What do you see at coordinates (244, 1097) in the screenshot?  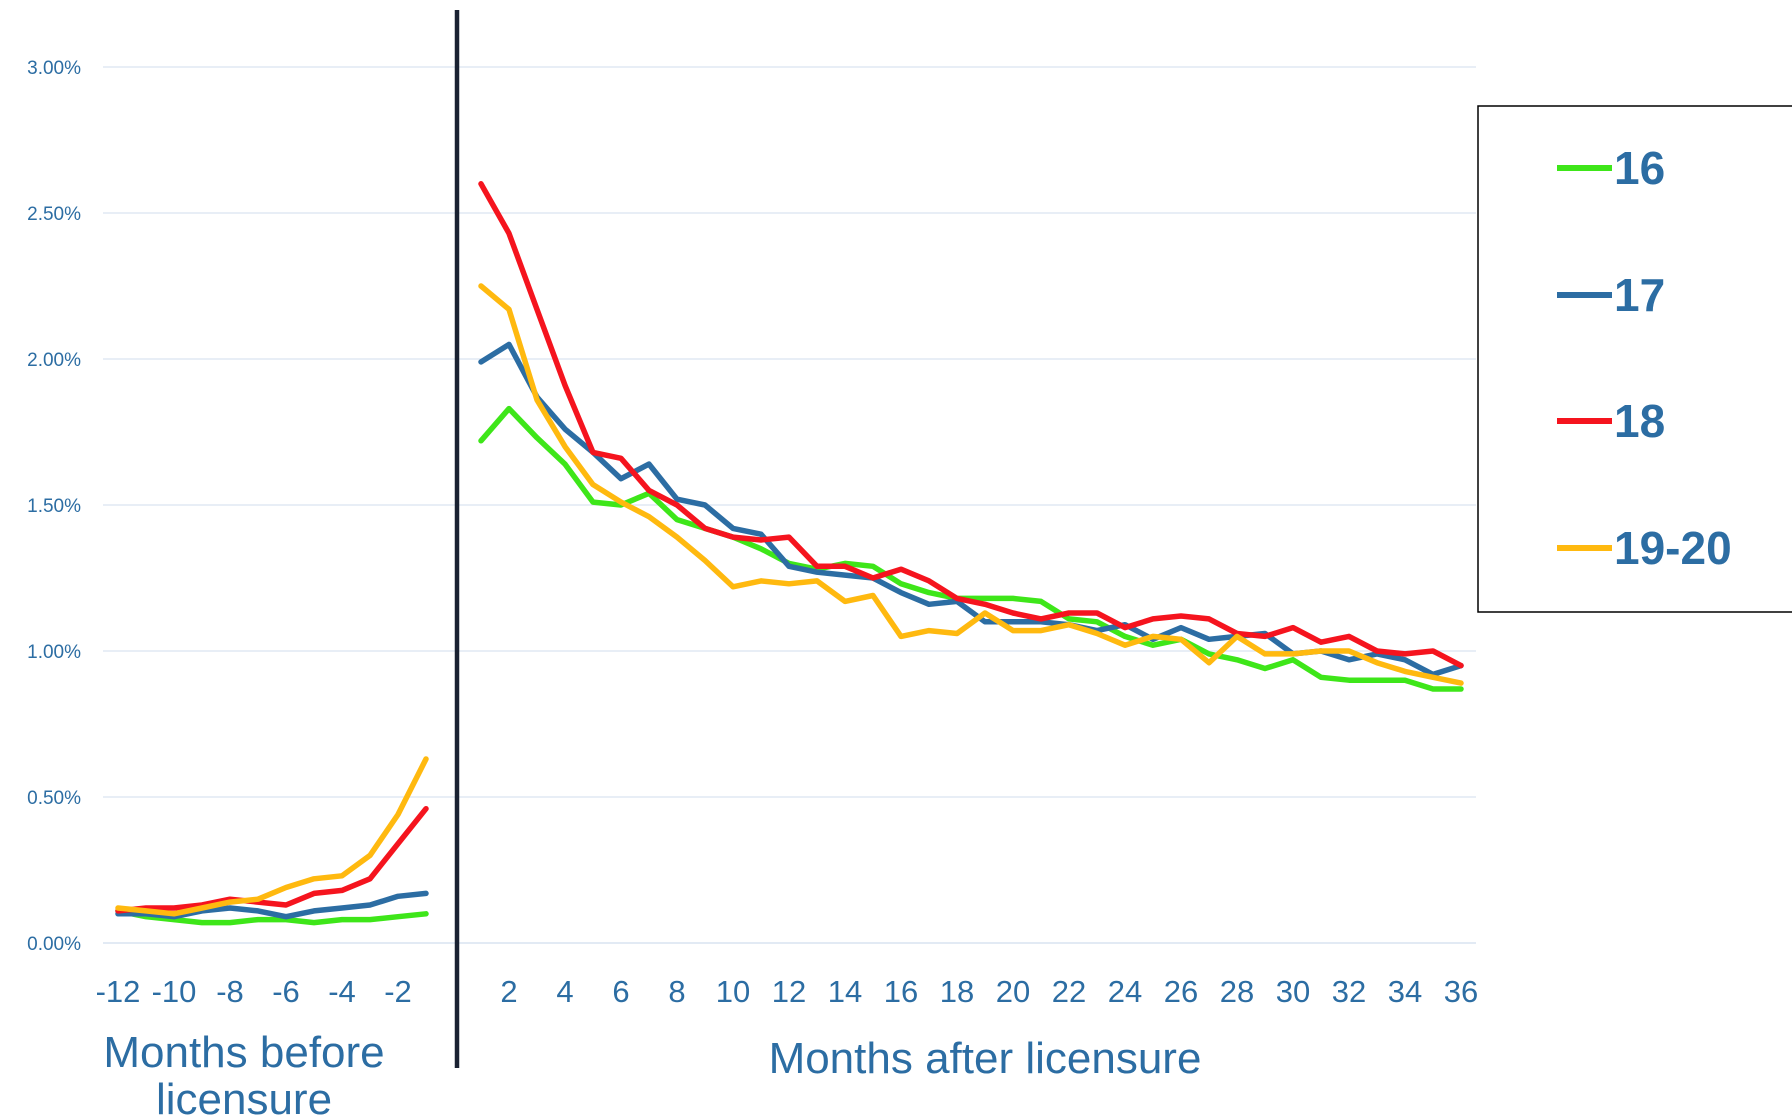 I see `x-axis-label-before-line2: licensure` at bounding box center [244, 1097].